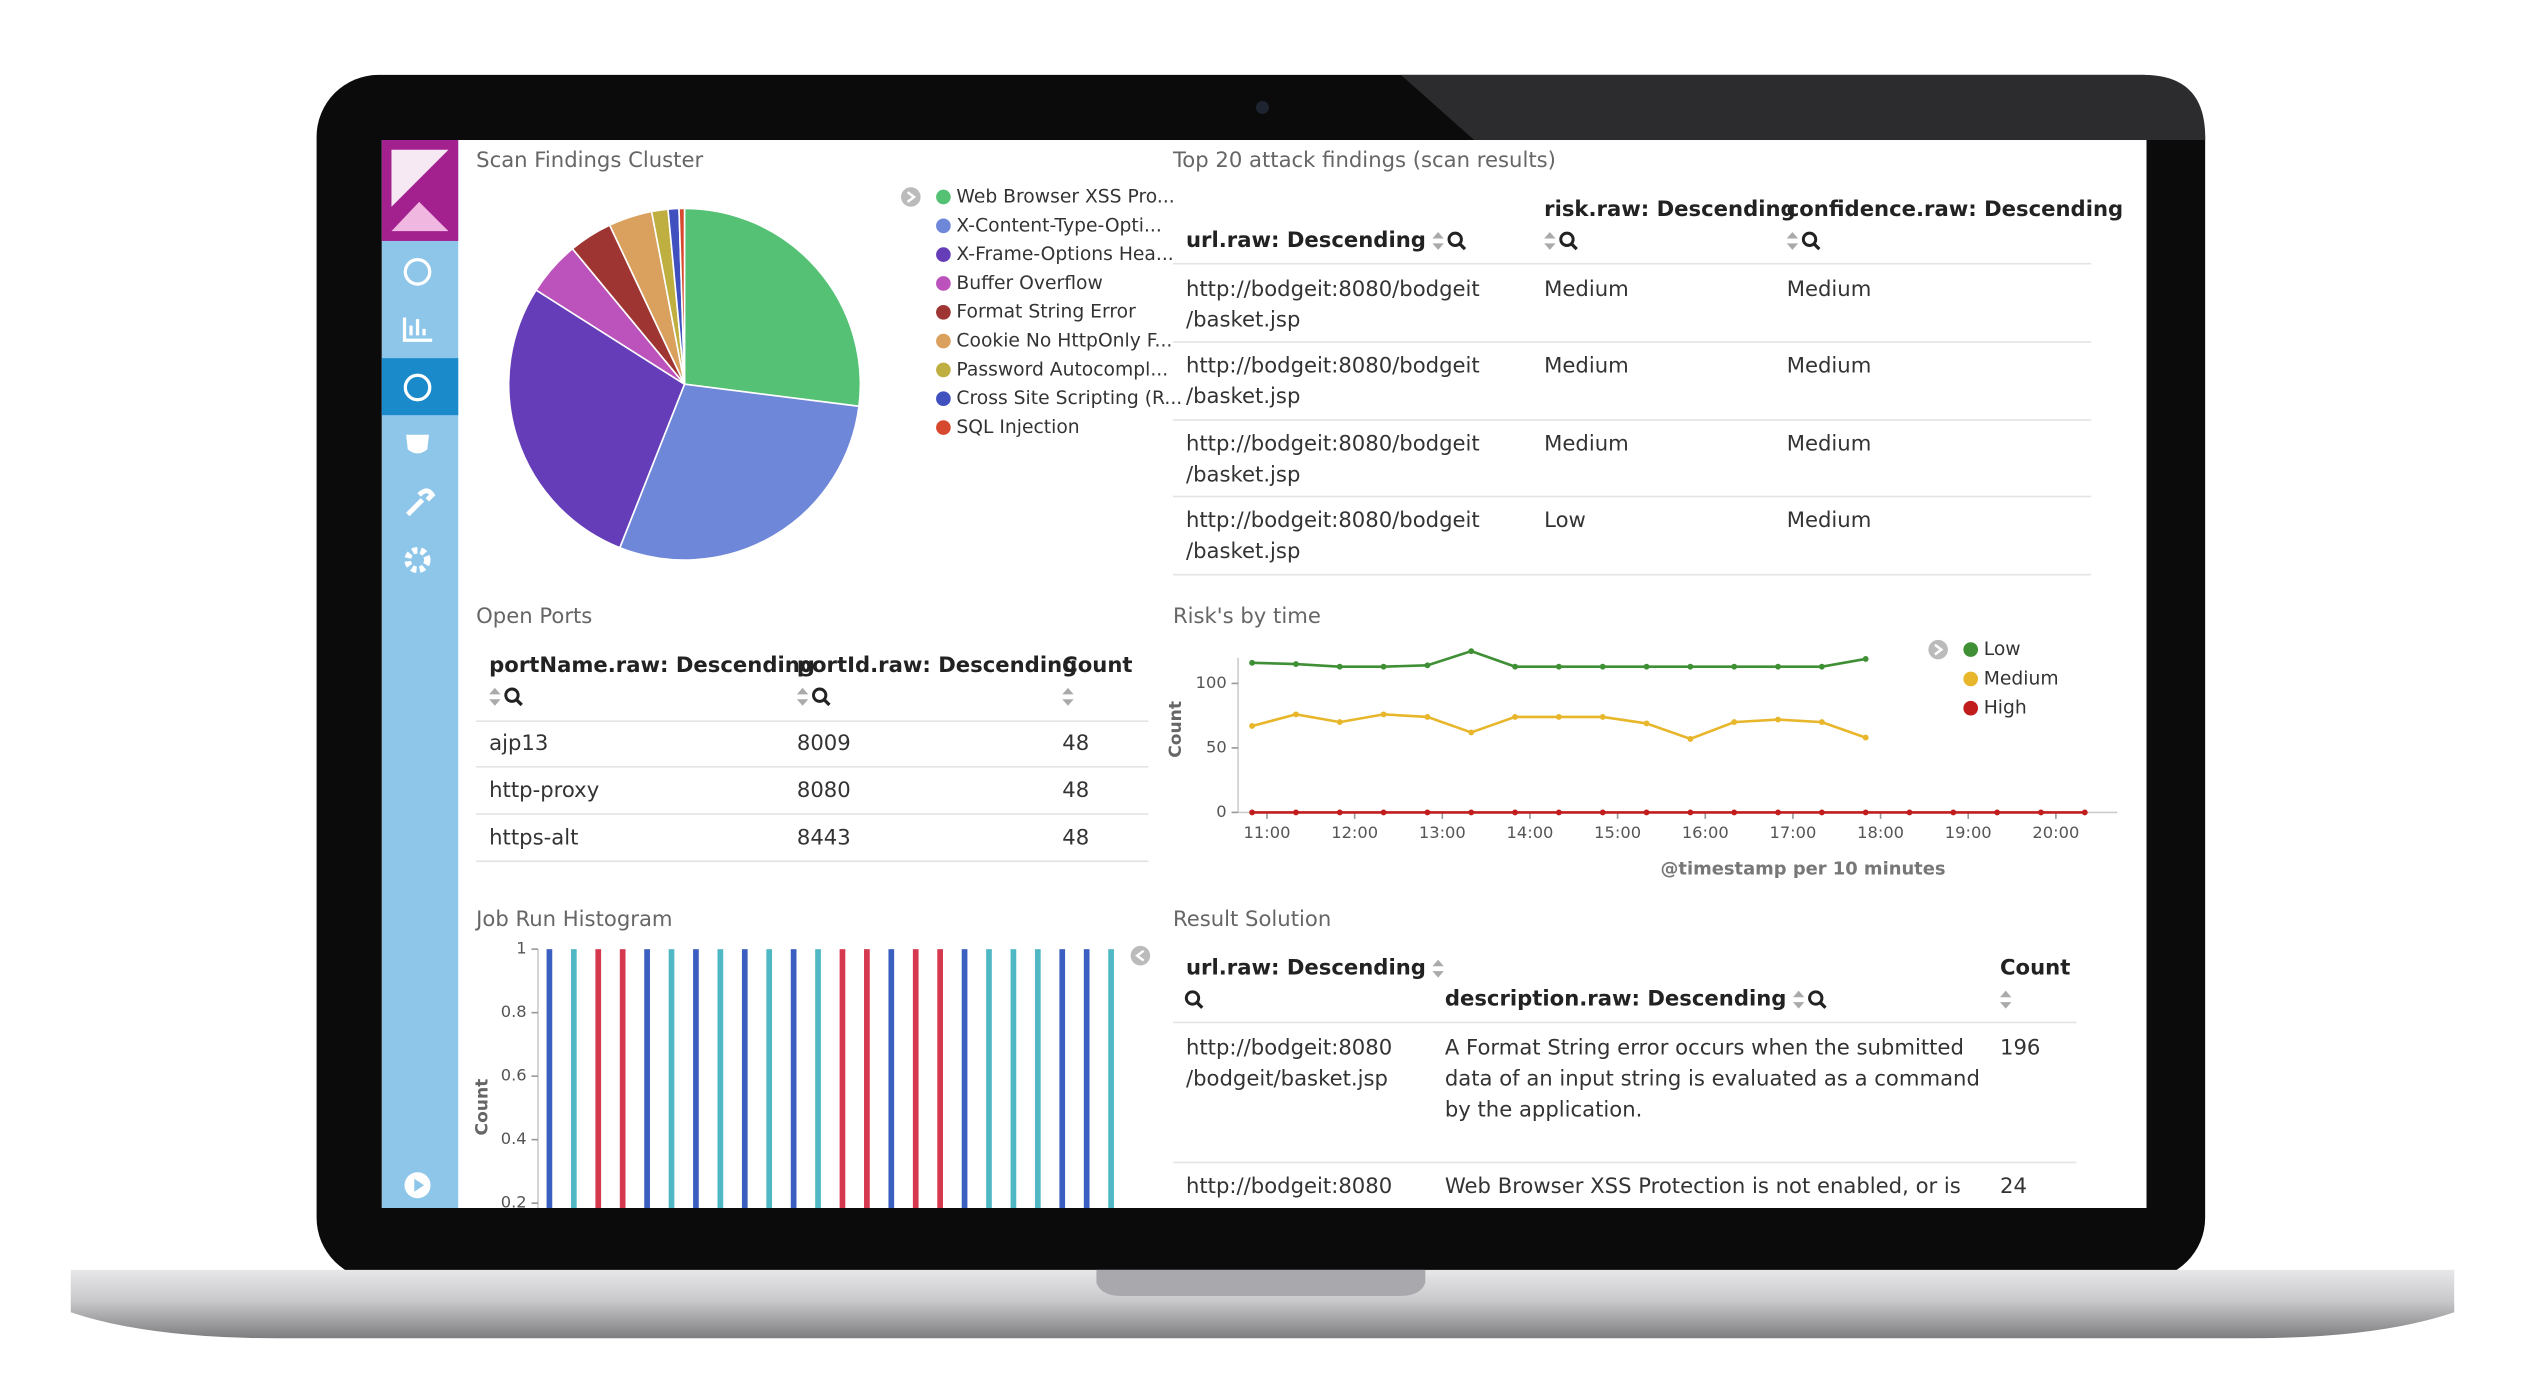 This screenshot has height=1392, width=2525. Describe the element at coordinates (2013, 1185) in the screenshot. I see `table-cell: 24` at that location.